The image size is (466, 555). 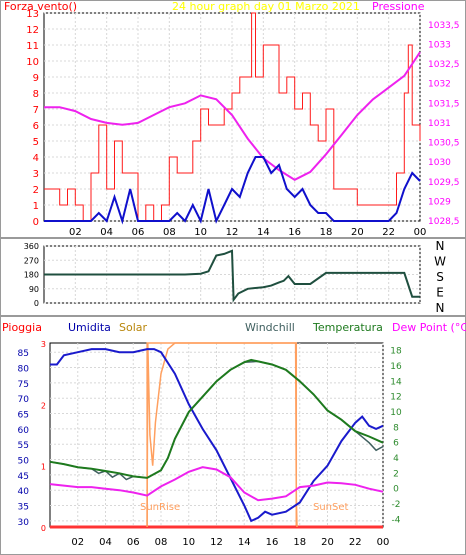 What do you see at coordinates (232, 232) in the screenshot?
I see `wind-x-tick-label: 12` at bounding box center [232, 232].